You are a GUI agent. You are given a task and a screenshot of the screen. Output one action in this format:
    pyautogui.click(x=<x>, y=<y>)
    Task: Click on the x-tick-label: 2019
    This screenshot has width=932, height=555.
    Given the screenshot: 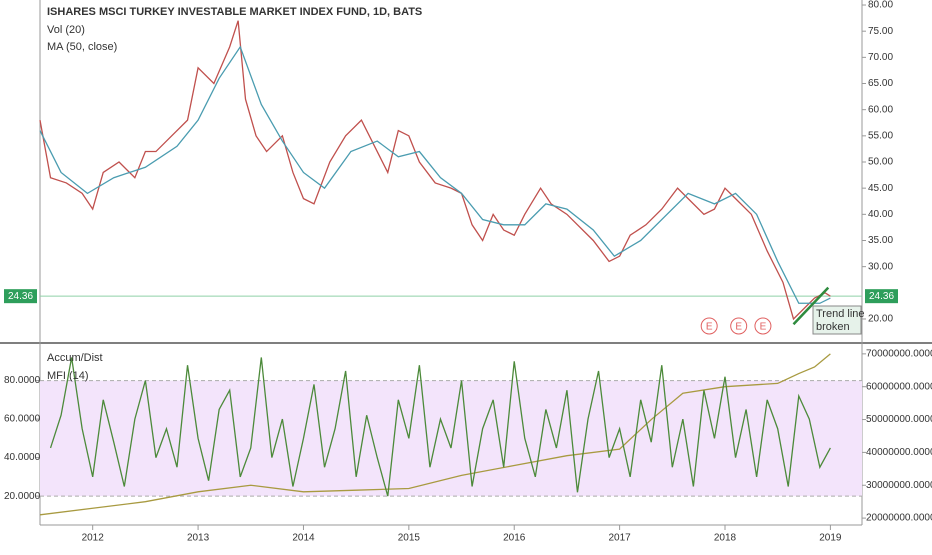 What is the action you would take?
    pyautogui.click(x=830, y=538)
    